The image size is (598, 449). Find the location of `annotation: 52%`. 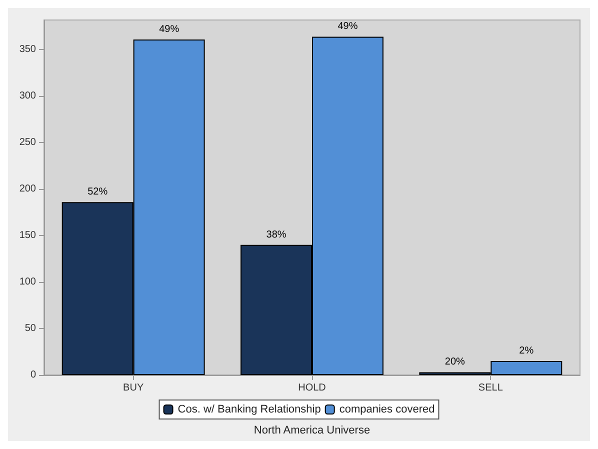

annotation: 52% is located at coordinates (98, 192).